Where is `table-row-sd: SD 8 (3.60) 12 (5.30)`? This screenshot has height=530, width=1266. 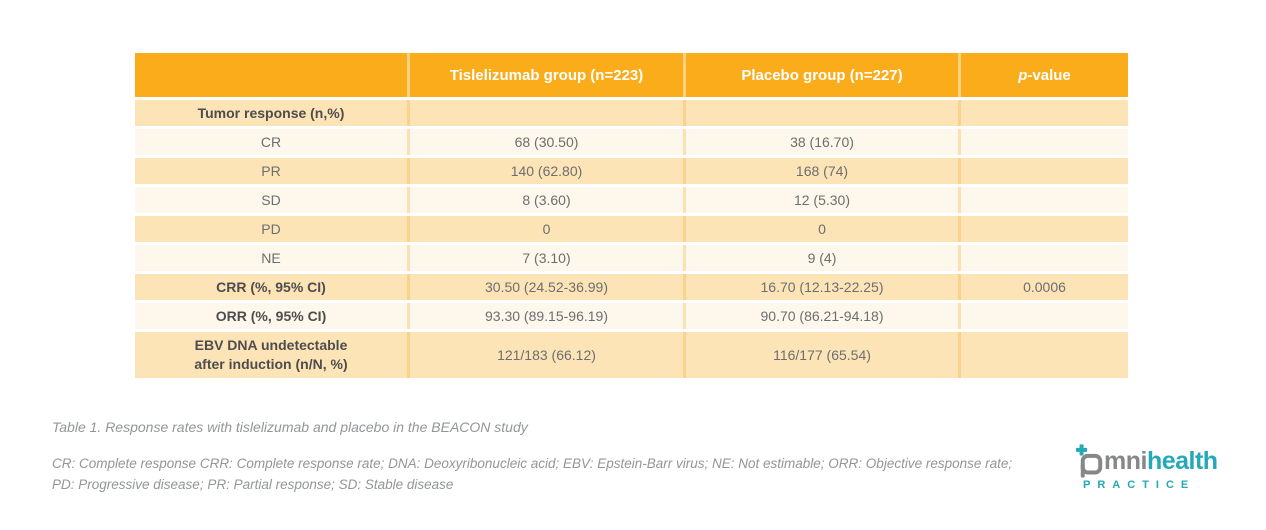 table-row-sd: SD 8 (3.60) 12 (5.30) is located at coordinates (631, 200).